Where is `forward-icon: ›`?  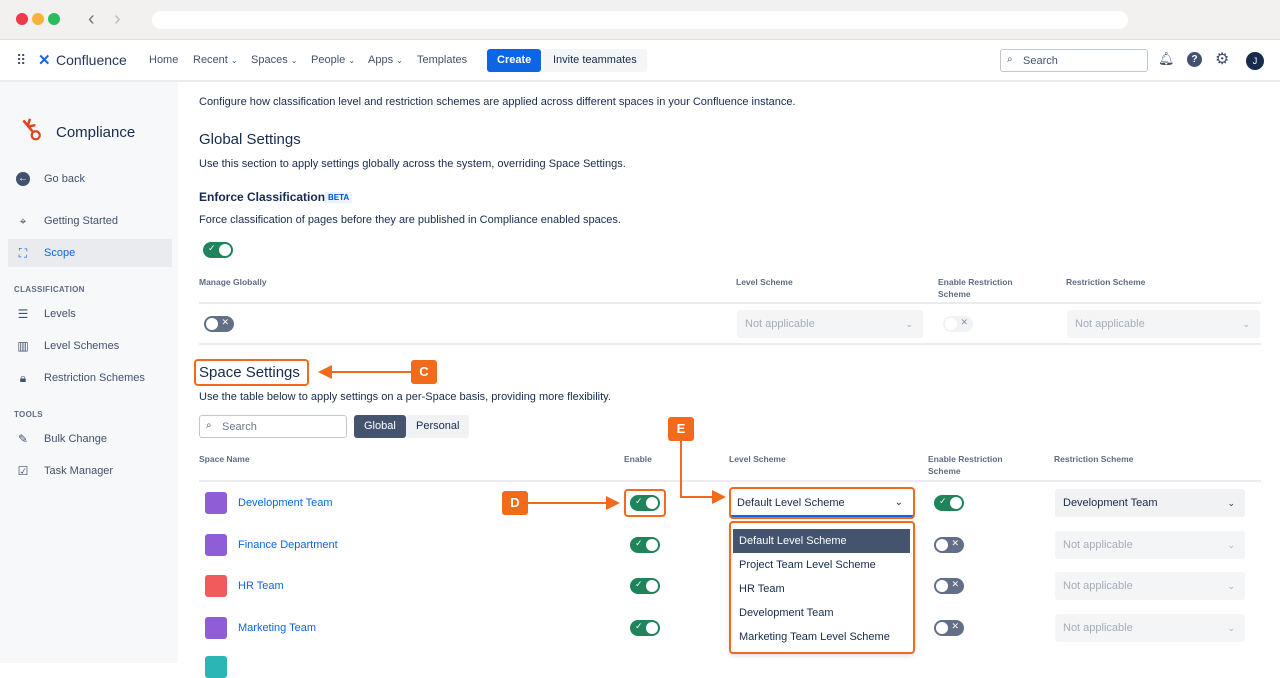 forward-icon: › is located at coordinates (117, 19).